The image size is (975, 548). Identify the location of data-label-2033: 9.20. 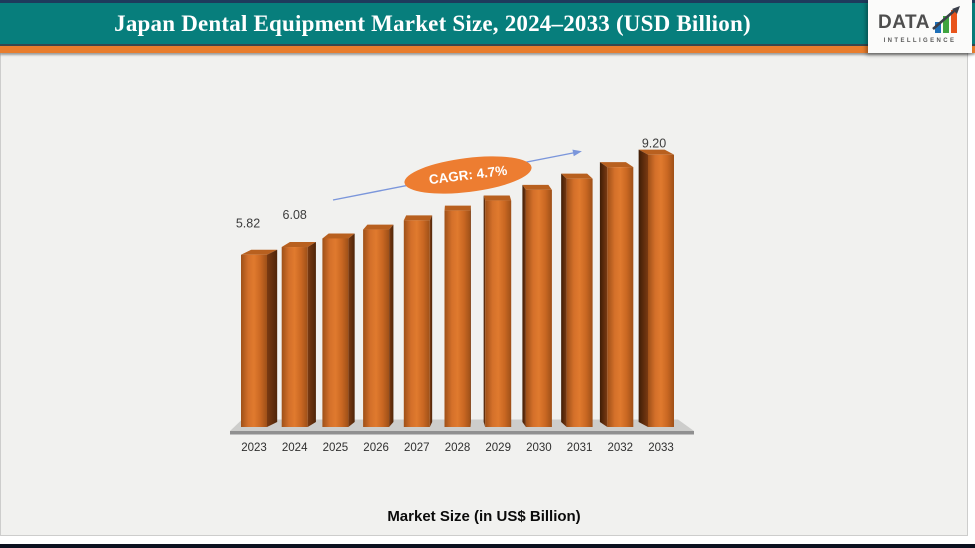
(654, 144).